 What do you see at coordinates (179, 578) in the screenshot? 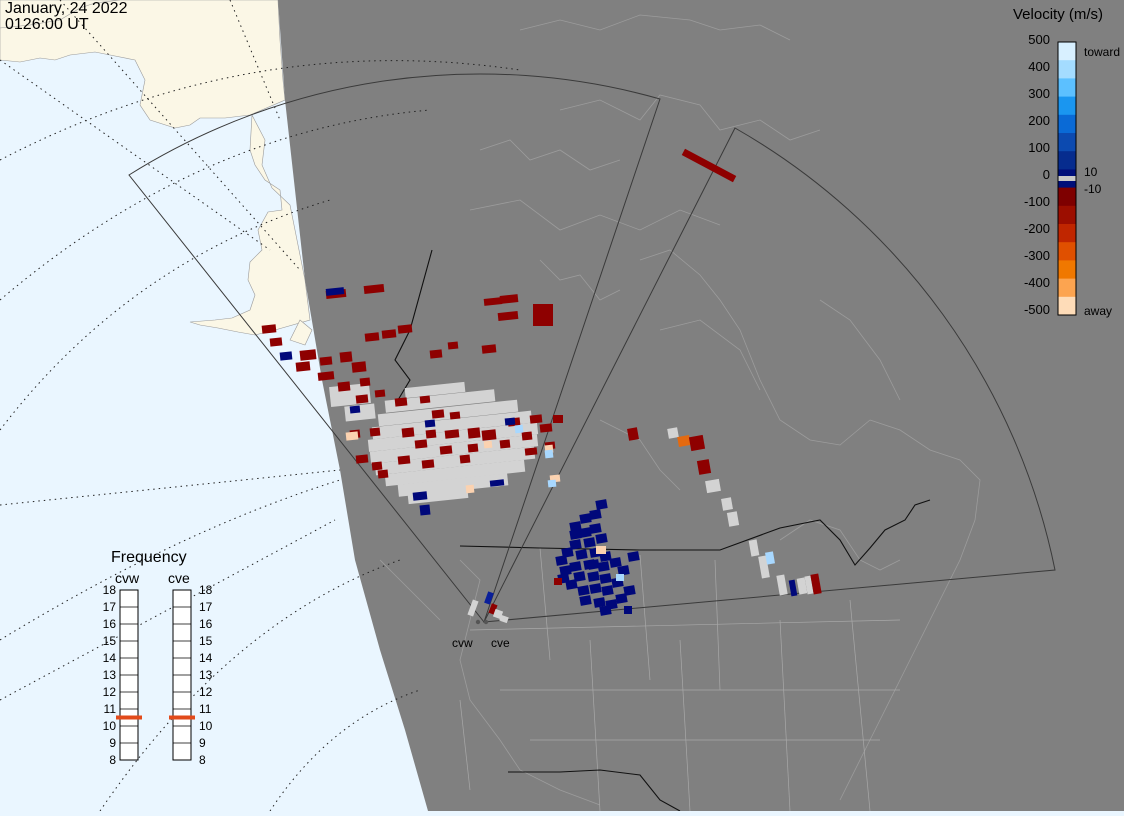
I see `freq-radar-label-cve: cve` at bounding box center [179, 578].